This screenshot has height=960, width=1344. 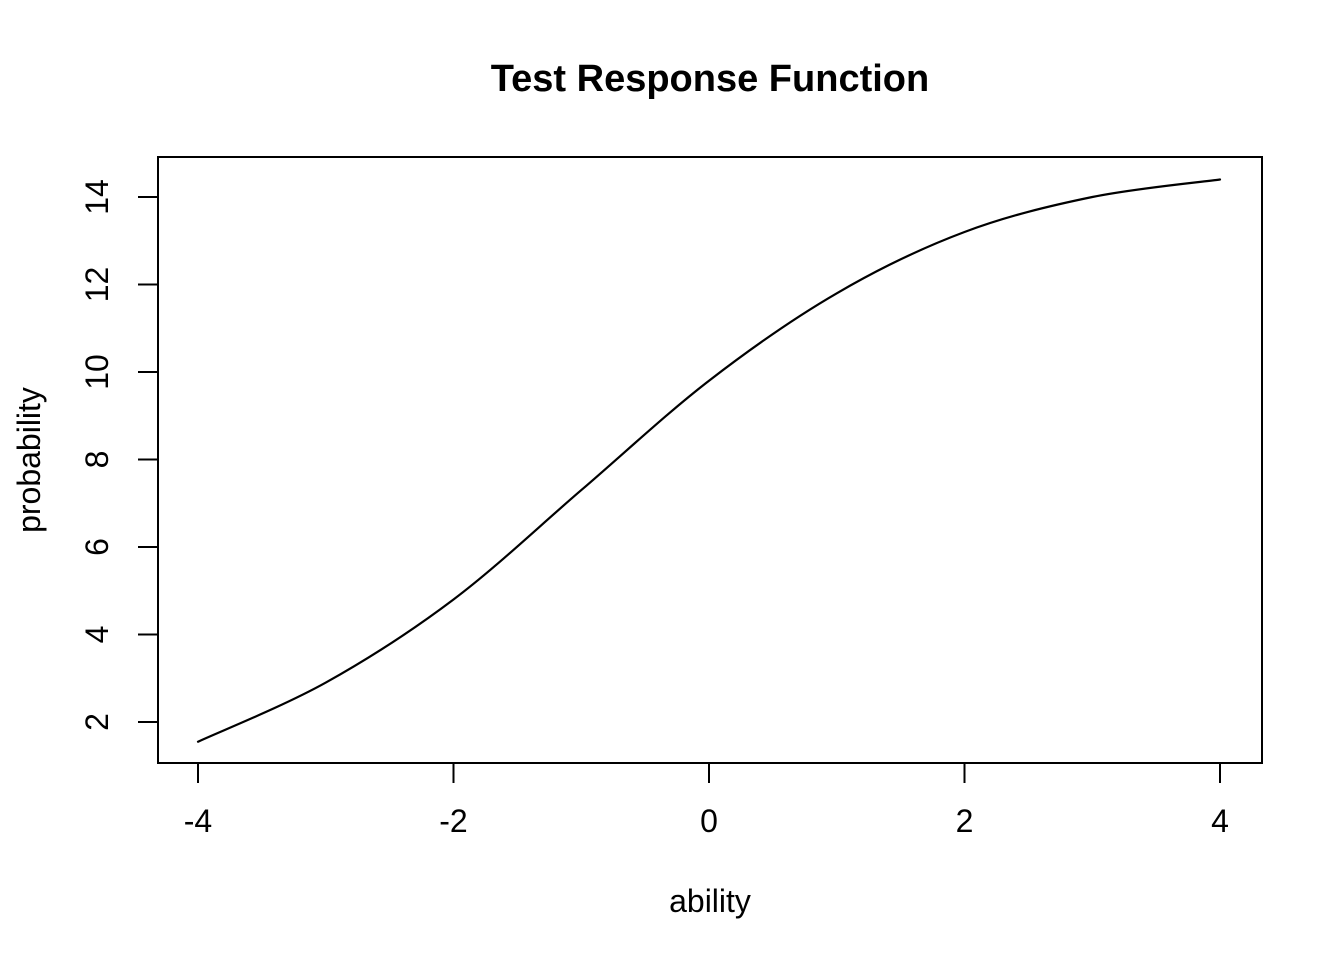 I want to click on y-tick-label: 6, so click(x=97, y=547).